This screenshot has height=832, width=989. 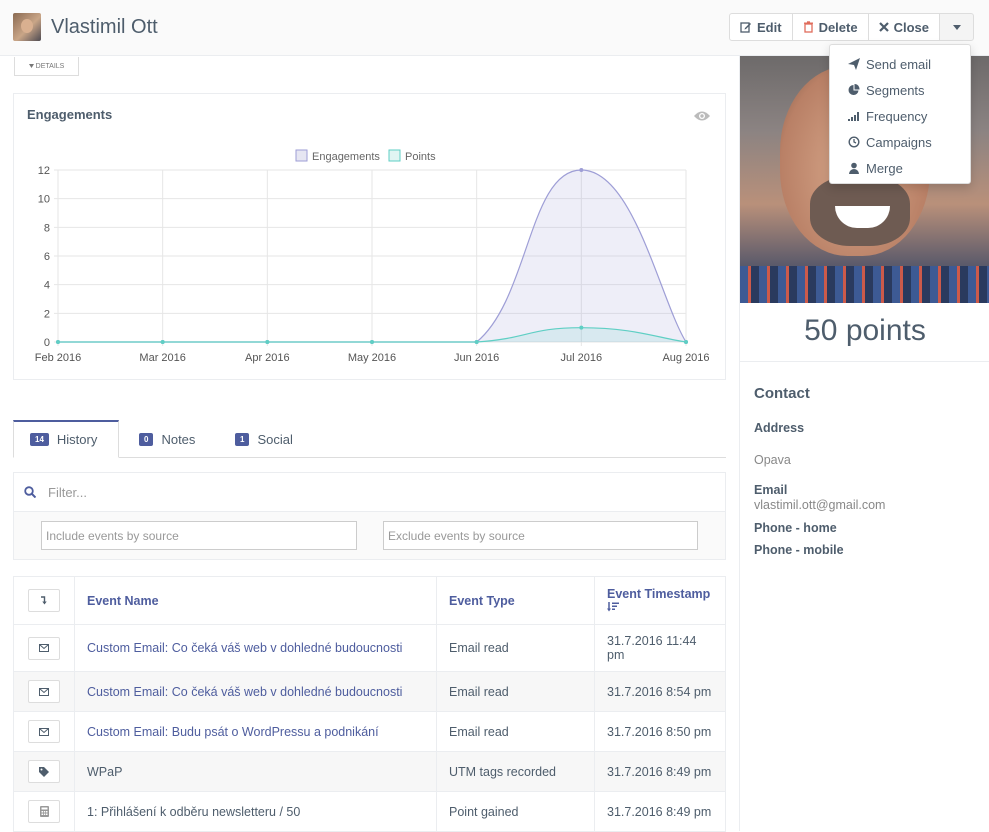 I want to click on event-type-cell: UTM tags recorded, so click(x=515, y=771).